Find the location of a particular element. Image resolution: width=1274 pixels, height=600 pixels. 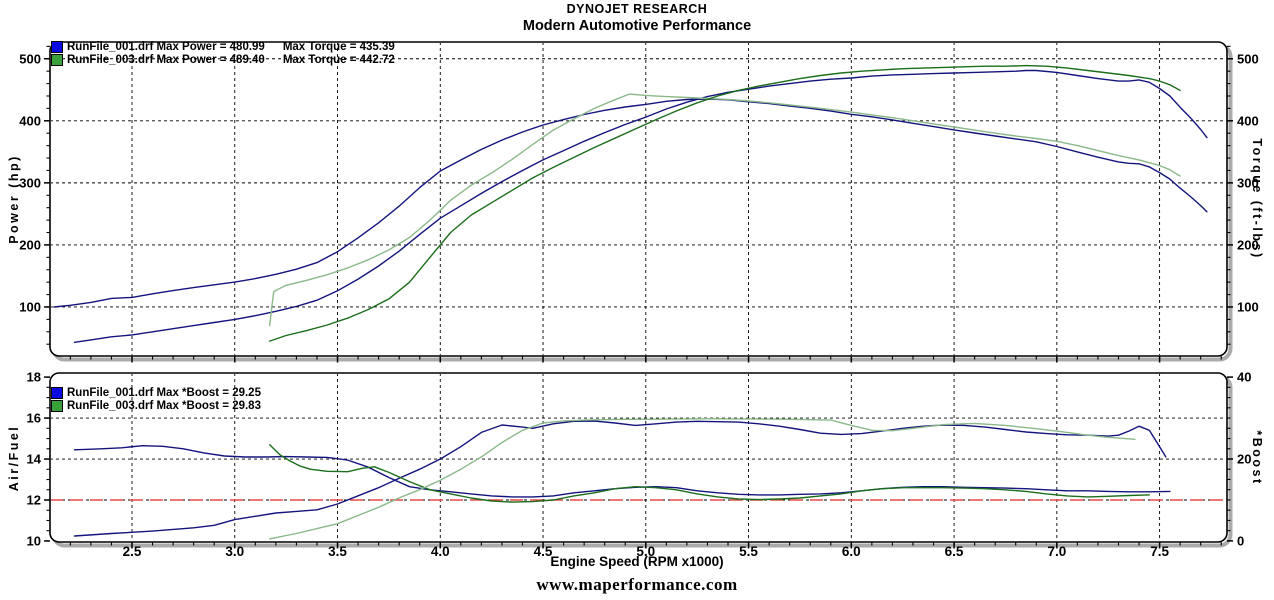

svg-text: 18 is located at coordinates (34, 377).